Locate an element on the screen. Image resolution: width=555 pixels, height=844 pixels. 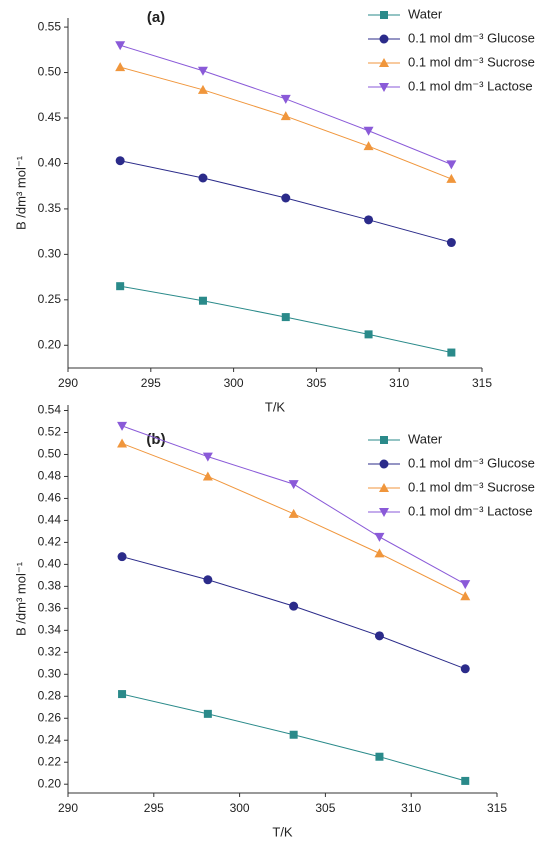
y-tick-label: 0.52 is located at coordinates (50, 432).